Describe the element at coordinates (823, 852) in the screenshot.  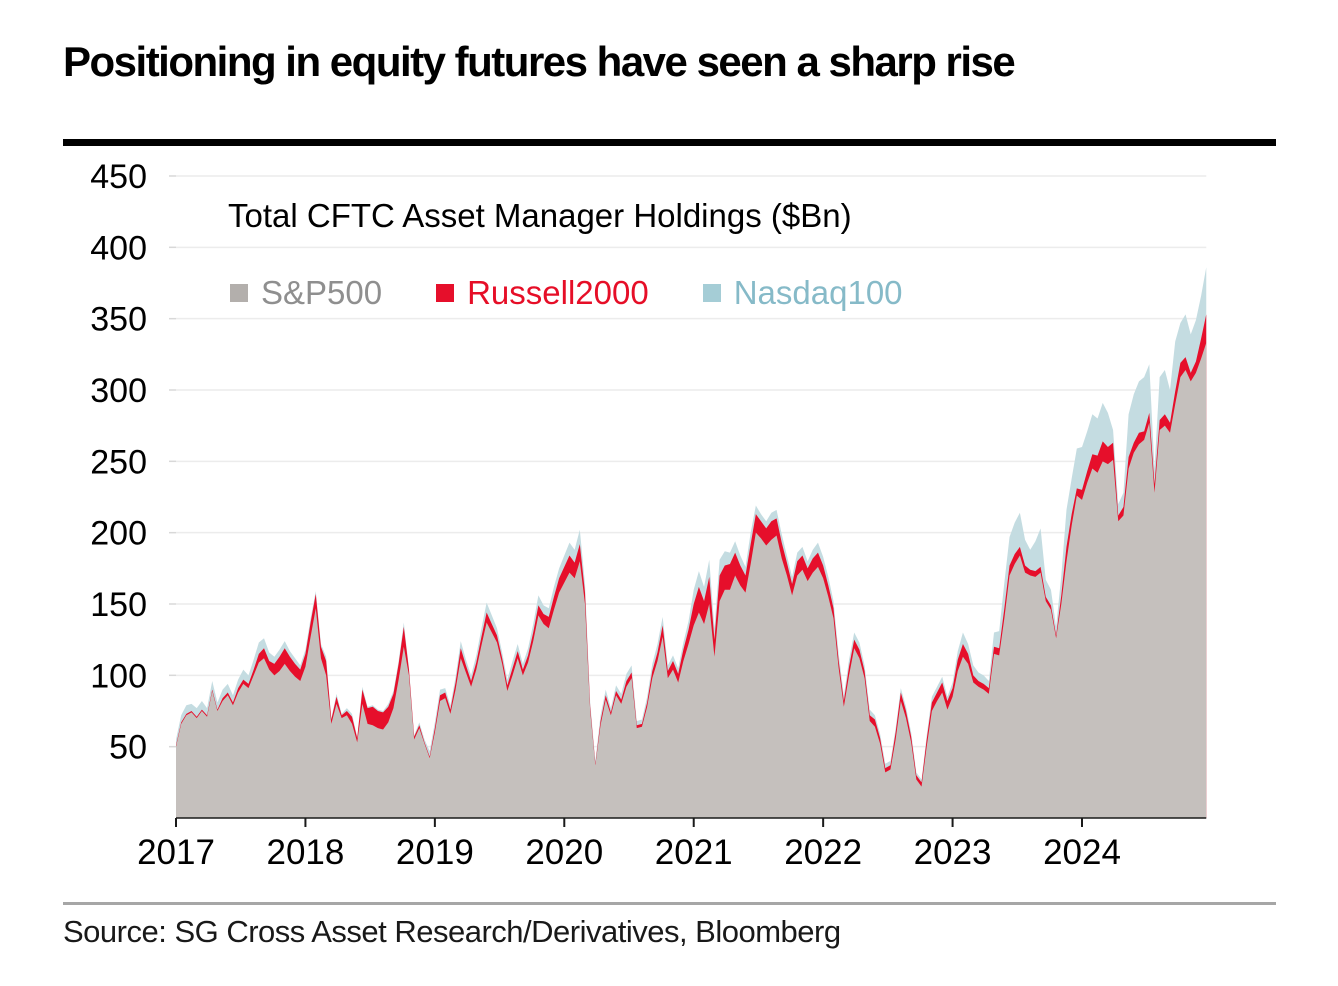
I see `svg-text: 2022` at that location.